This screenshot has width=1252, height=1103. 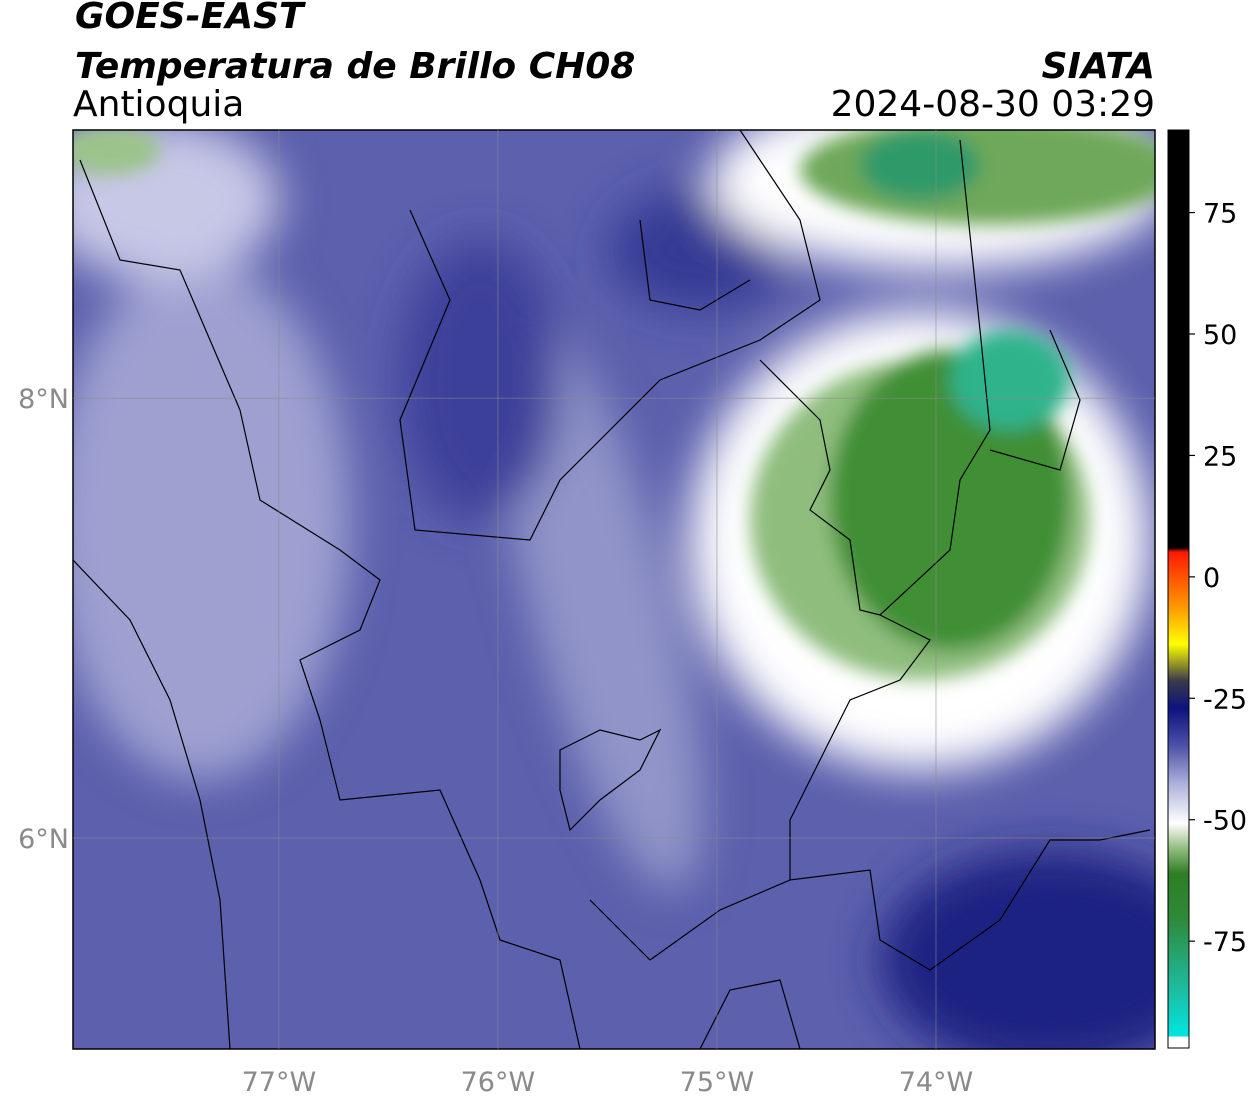 What do you see at coordinates (158, 104) in the screenshot?
I see `region: Antioquia` at bounding box center [158, 104].